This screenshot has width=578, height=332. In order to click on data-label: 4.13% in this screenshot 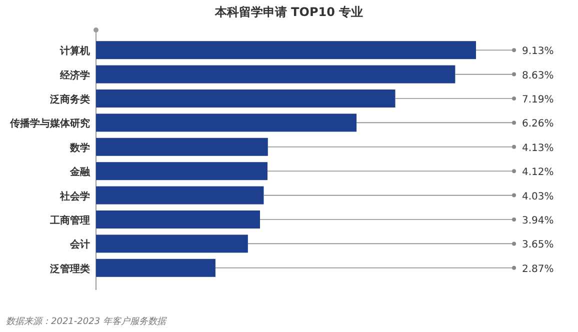, I will do `click(538, 148)`.